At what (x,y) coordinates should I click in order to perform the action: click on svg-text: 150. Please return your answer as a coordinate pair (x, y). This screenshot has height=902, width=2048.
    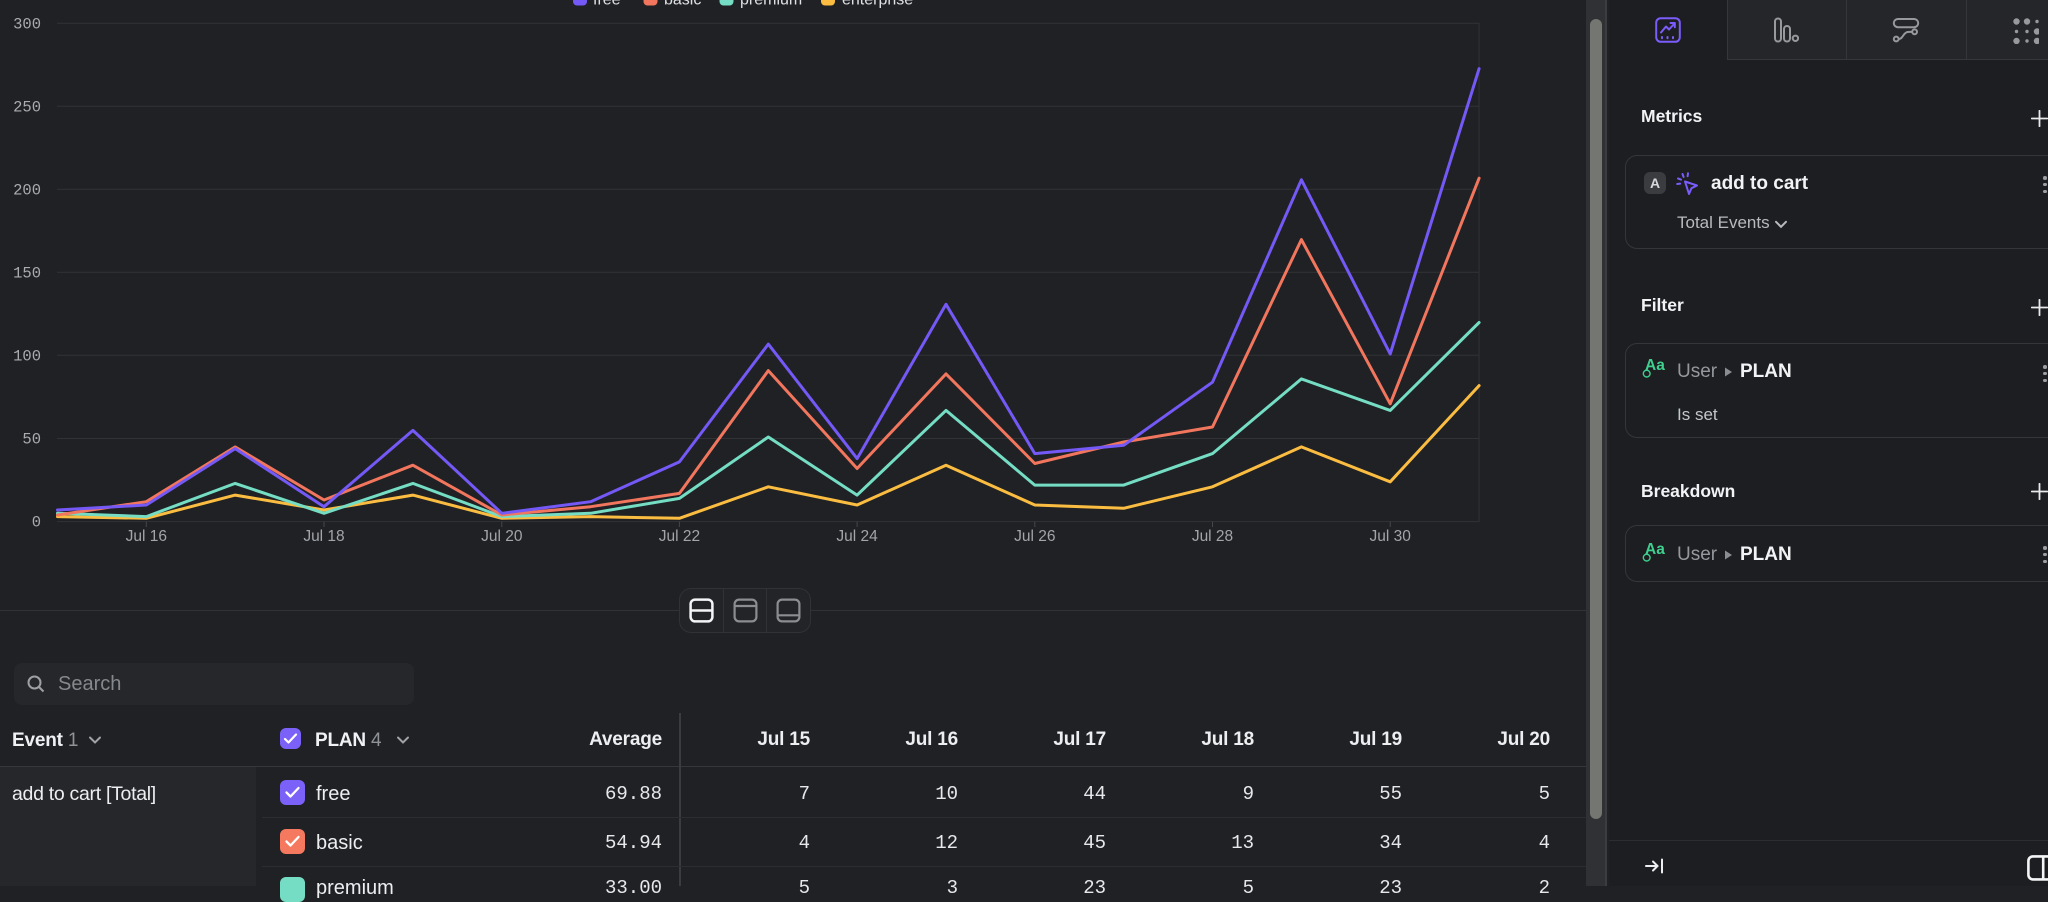
    Looking at the image, I should click on (27, 274).